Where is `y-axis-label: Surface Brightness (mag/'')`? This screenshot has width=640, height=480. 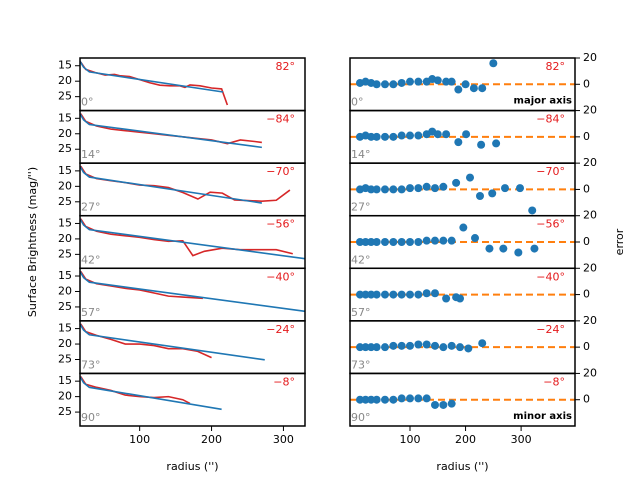 y-axis-label: Surface Brightness (mag/'') is located at coordinates (32, 242).